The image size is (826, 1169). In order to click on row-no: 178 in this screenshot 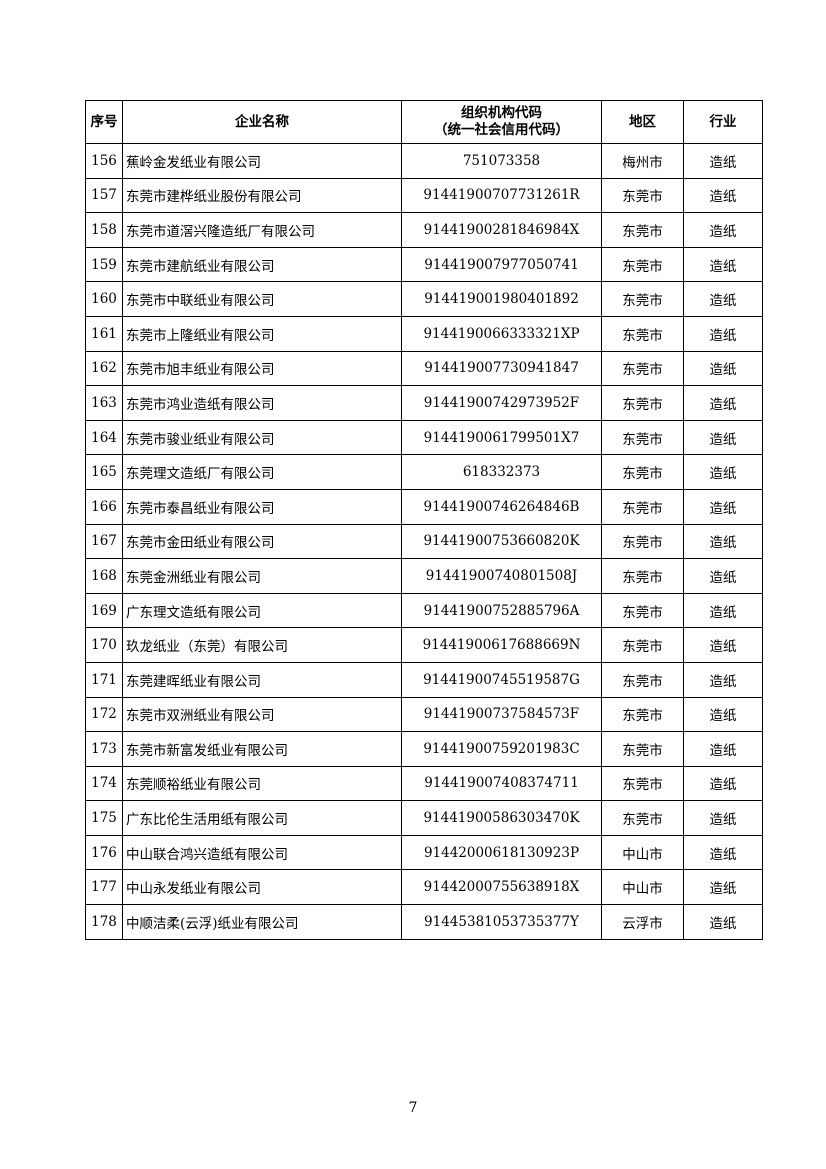, I will do `click(104, 922)`.